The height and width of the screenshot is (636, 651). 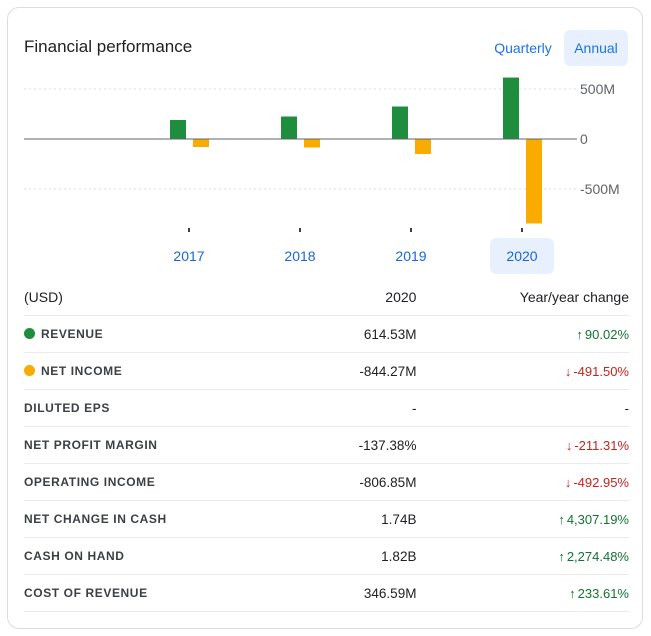 What do you see at coordinates (522, 408) in the screenshot?
I see `row-change: -` at bounding box center [522, 408].